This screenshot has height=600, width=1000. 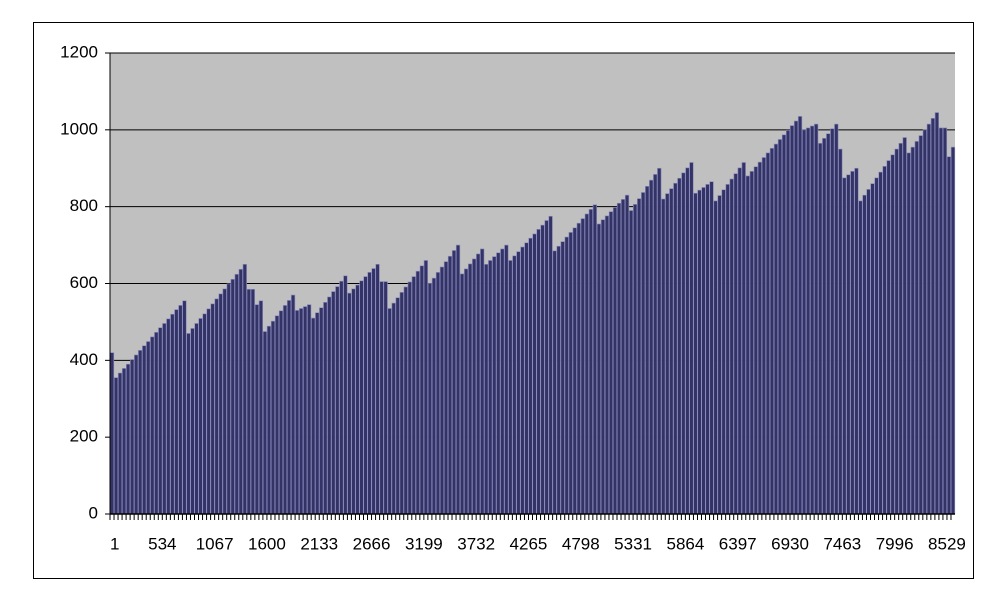 What do you see at coordinates (319, 543) in the screenshot?
I see `x-tick-label: 2133` at bounding box center [319, 543].